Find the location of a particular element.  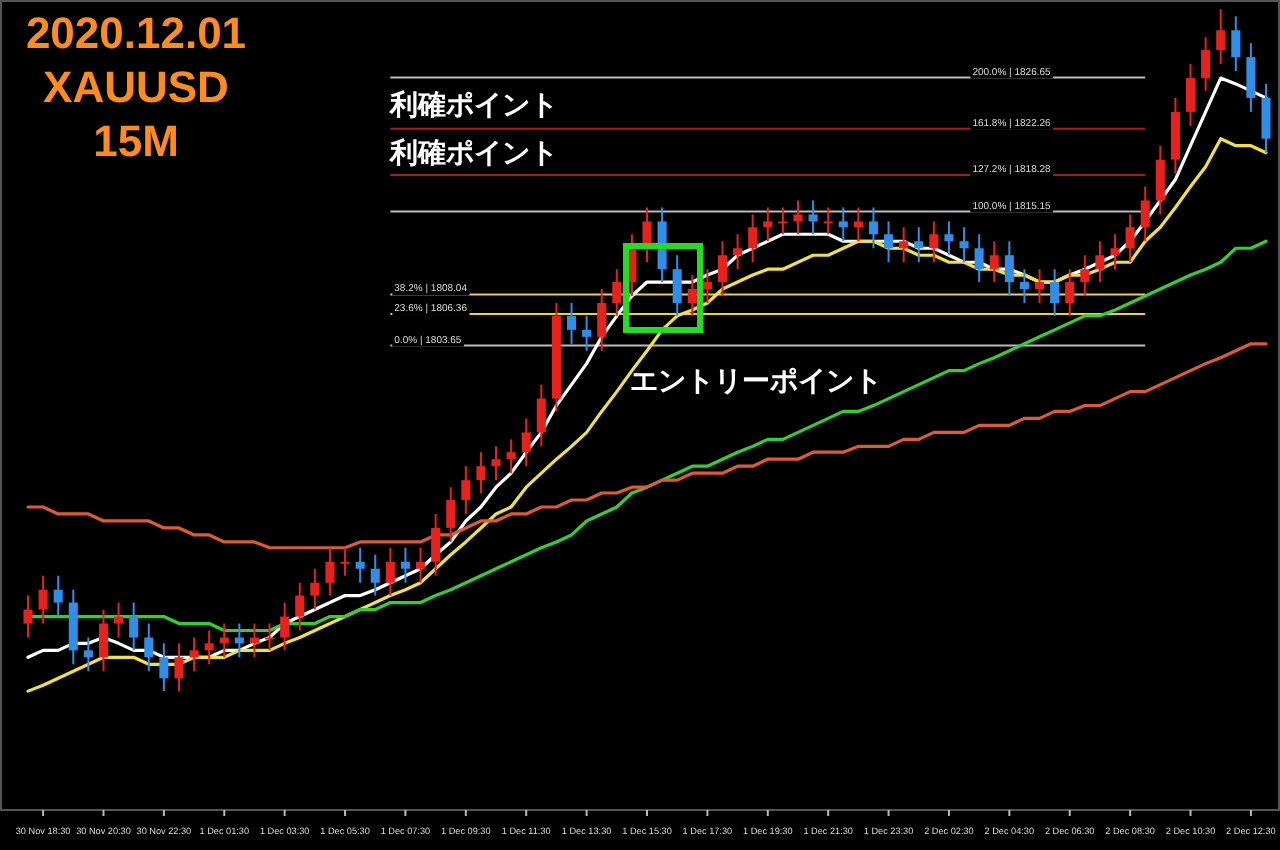

annotation: 15M is located at coordinates (136, 141).